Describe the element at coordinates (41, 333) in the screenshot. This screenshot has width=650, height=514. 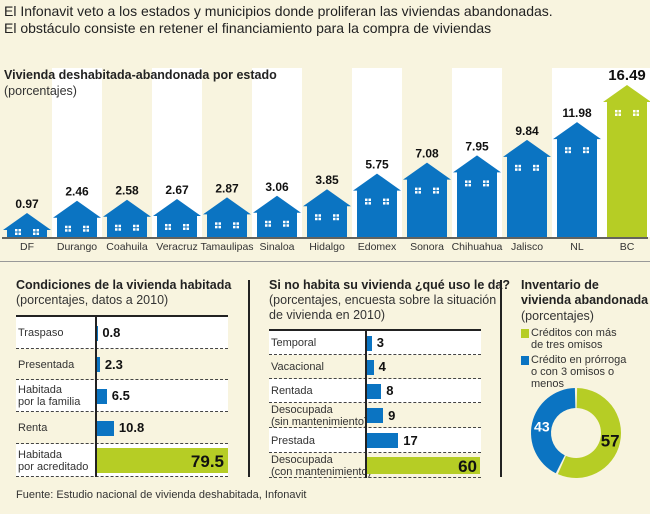
I see `row-label: Traspaso` at that location.